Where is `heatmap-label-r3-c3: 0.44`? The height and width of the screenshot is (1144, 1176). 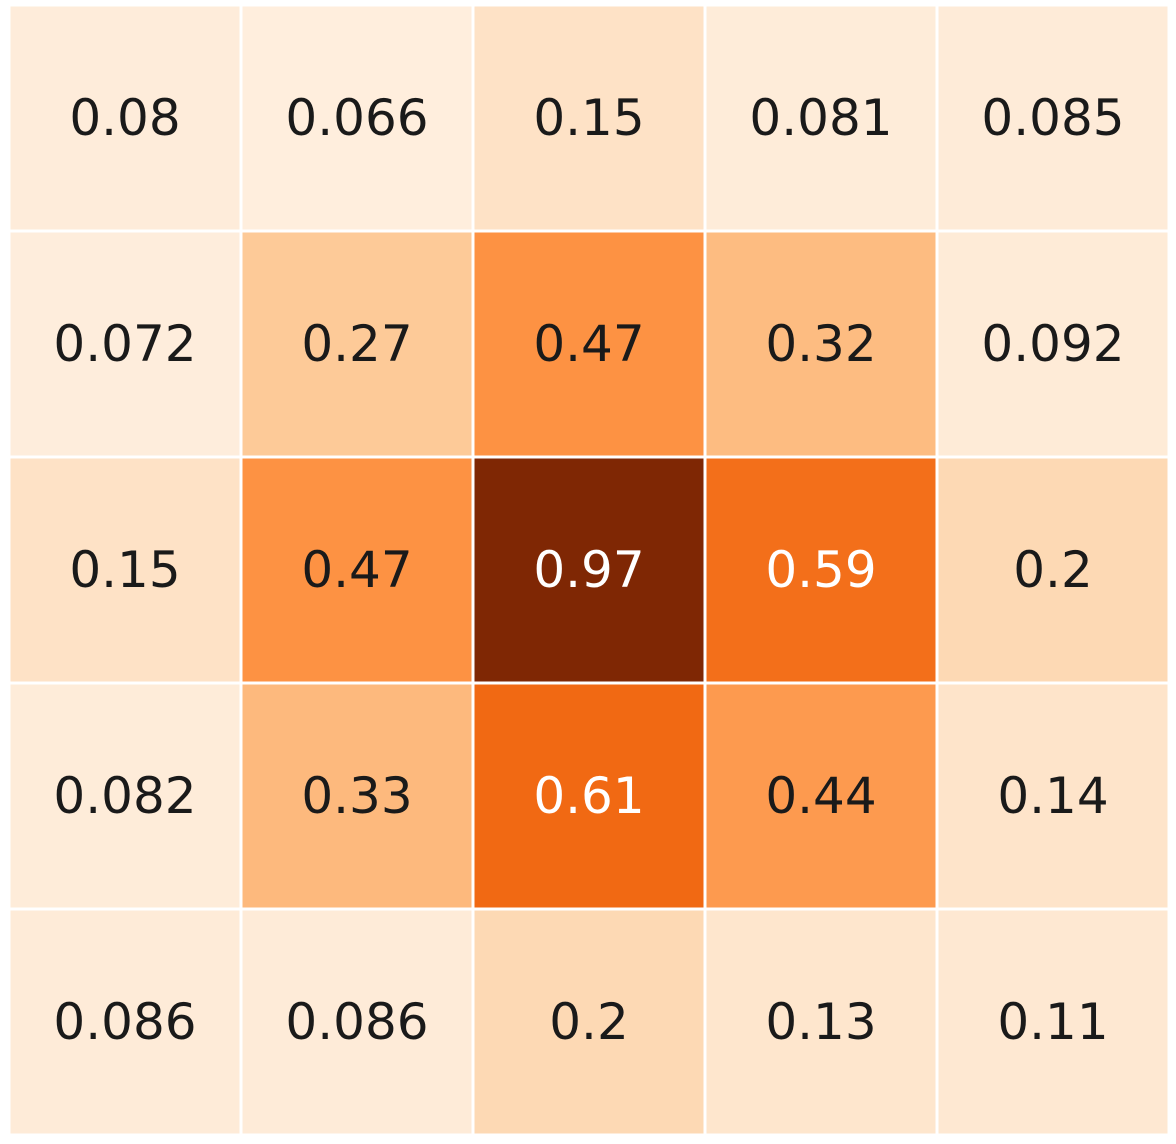 heatmap-label-r3-c3: 0.44 is located at coordinates (820, 796).